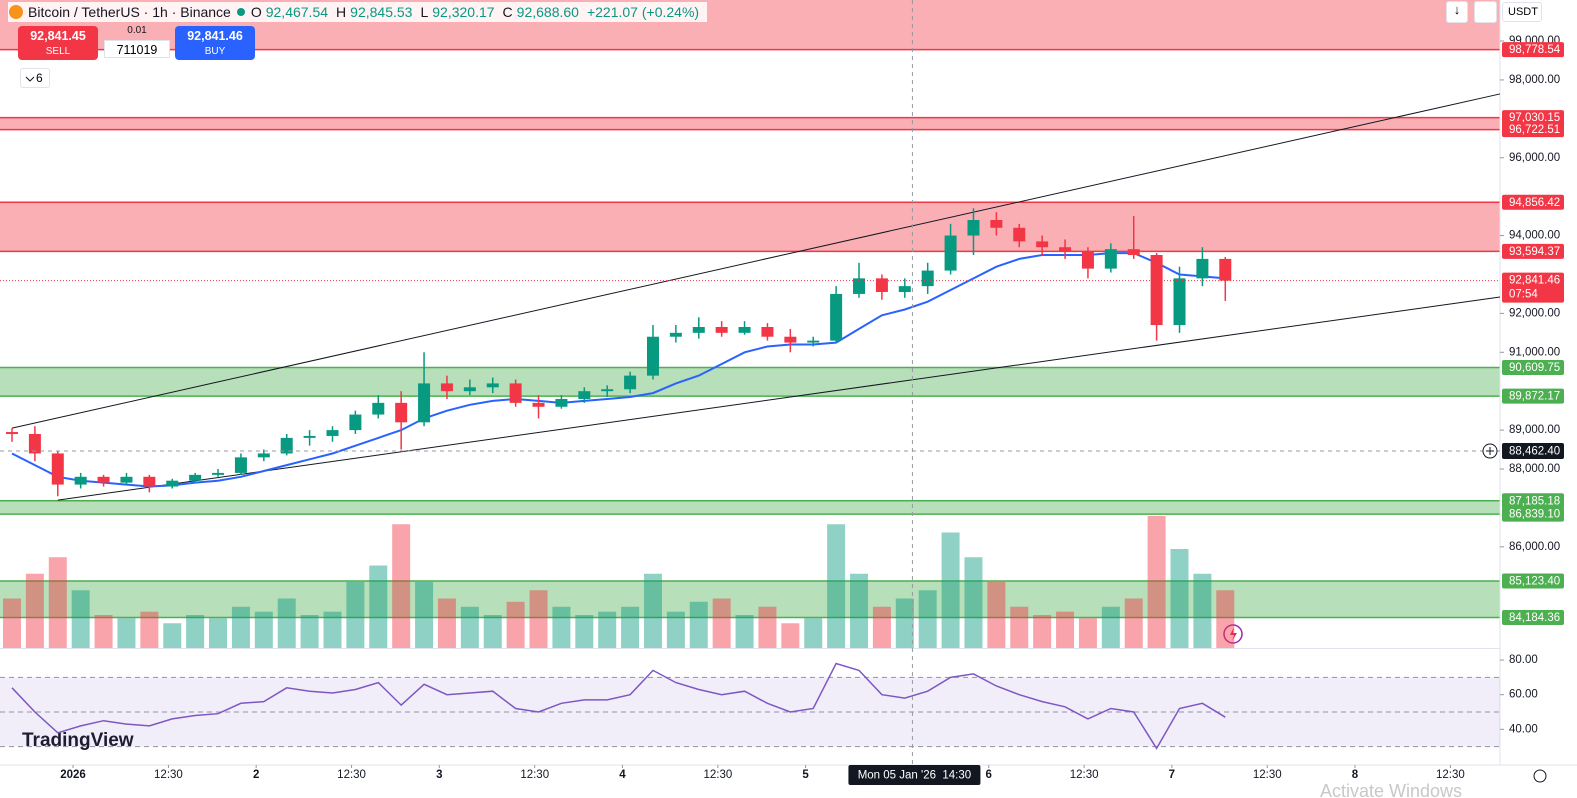 The height and width of the screenshot is (798, 1577). I want to click on zone-price-label: 89,872.17, so click(1534, 397).